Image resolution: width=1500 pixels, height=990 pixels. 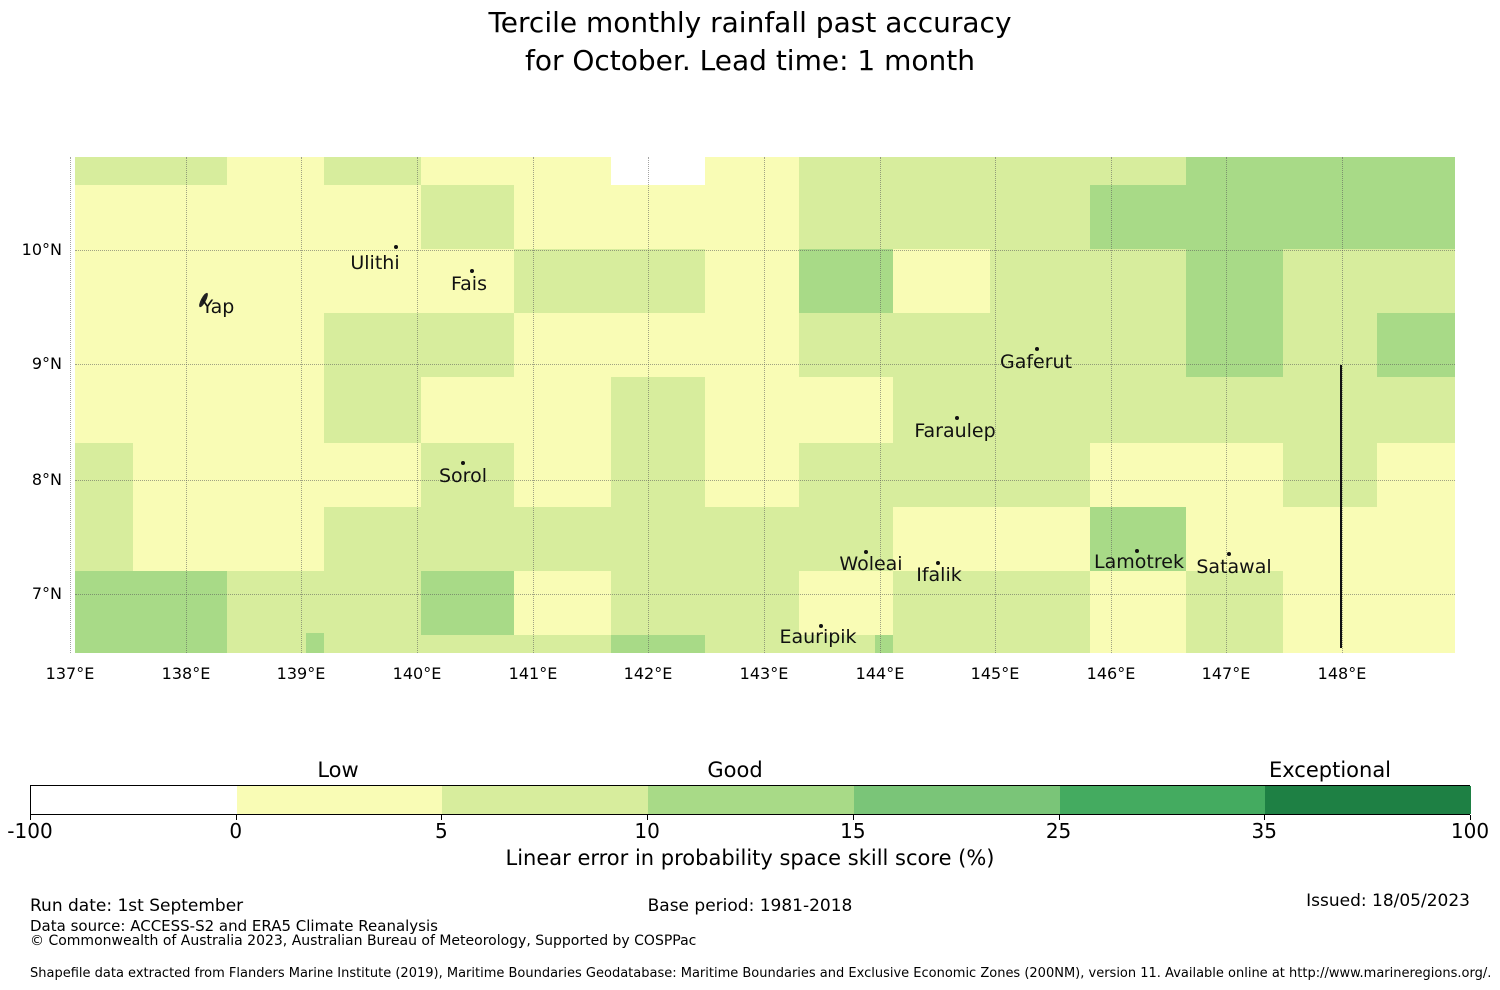 I want to click on island-marker-woleai, so click(x=866, y=552).